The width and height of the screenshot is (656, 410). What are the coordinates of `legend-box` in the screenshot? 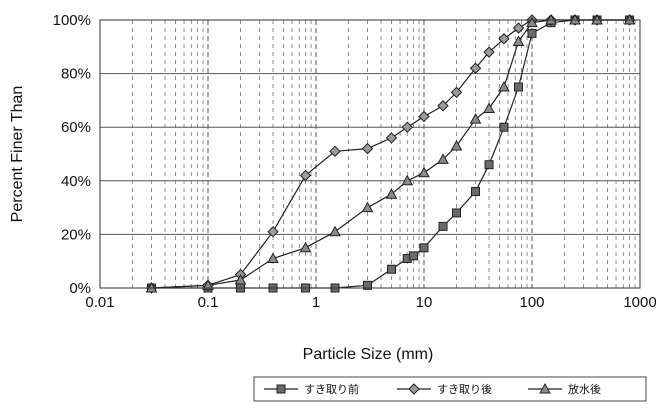 It's located at (450, 389).